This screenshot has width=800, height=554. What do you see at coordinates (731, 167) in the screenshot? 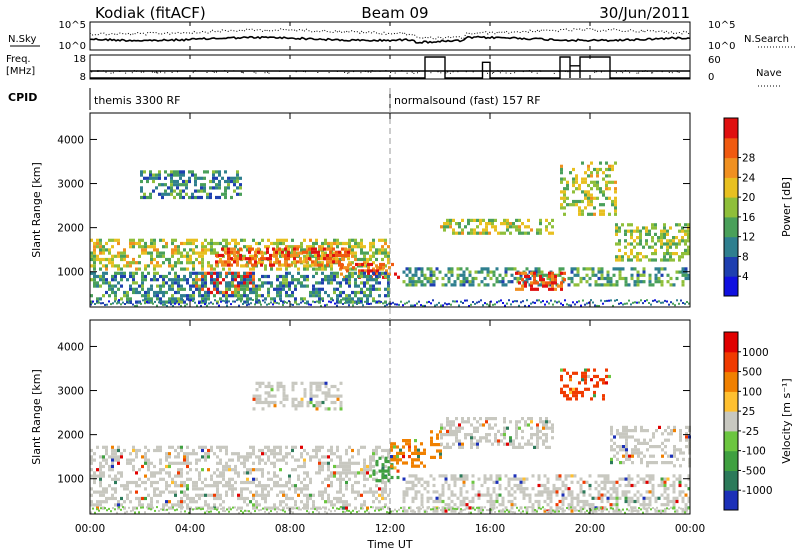
I see `colorbar-swatch` at bounding box center [731, 167].